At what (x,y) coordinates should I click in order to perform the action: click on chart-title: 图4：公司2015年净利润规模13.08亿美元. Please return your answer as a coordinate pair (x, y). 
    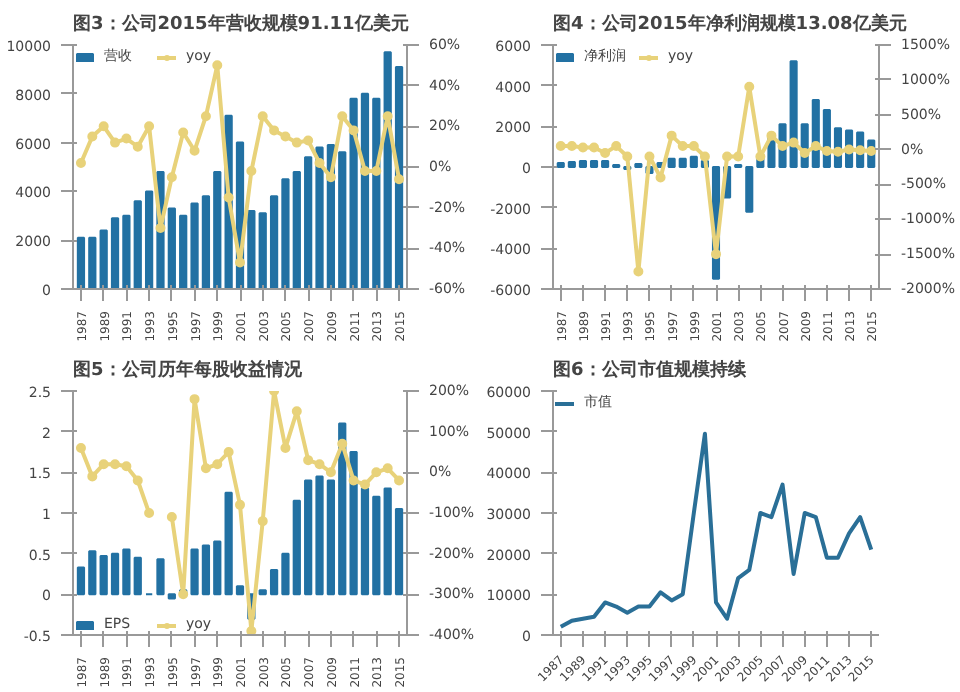
    Looking at the image, I should click on (730, 24).